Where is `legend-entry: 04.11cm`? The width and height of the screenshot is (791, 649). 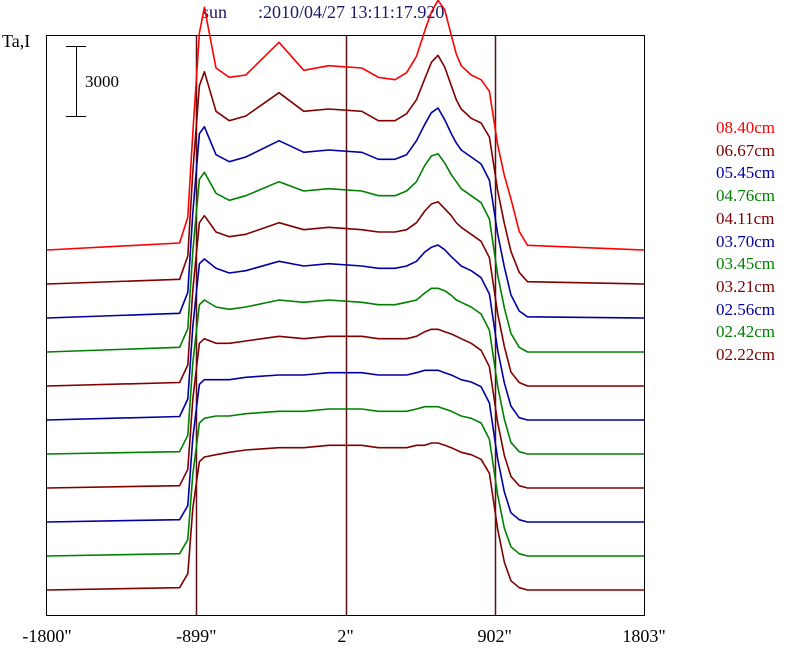 legend-entry: 04.11cm is located at coordinates (745, 218).